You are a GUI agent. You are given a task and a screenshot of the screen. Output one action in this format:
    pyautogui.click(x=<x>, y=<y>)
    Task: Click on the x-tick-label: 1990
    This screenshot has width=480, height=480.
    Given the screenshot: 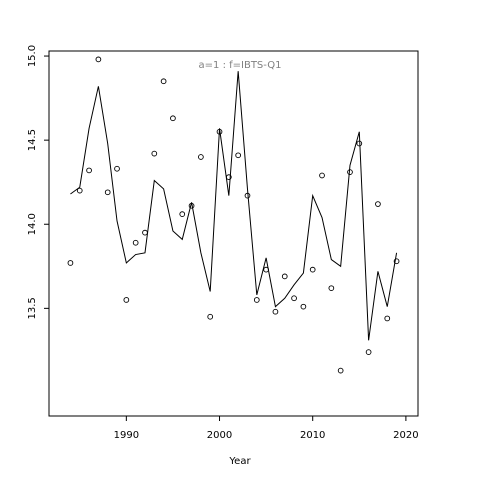 What is the action you would take?
    pyautogui.click(x=126, y=435)
    